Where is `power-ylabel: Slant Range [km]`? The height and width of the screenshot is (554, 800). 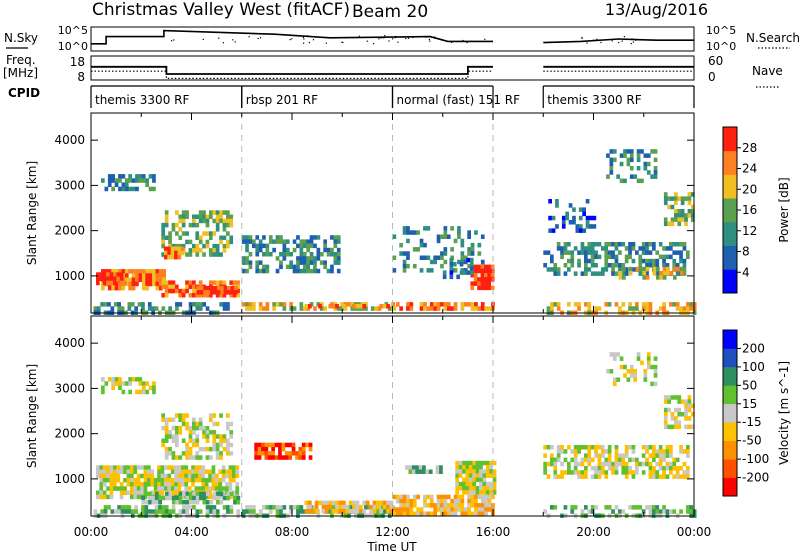
power-ylabel: Slant Range [km] is located at coordinates (32, 213).